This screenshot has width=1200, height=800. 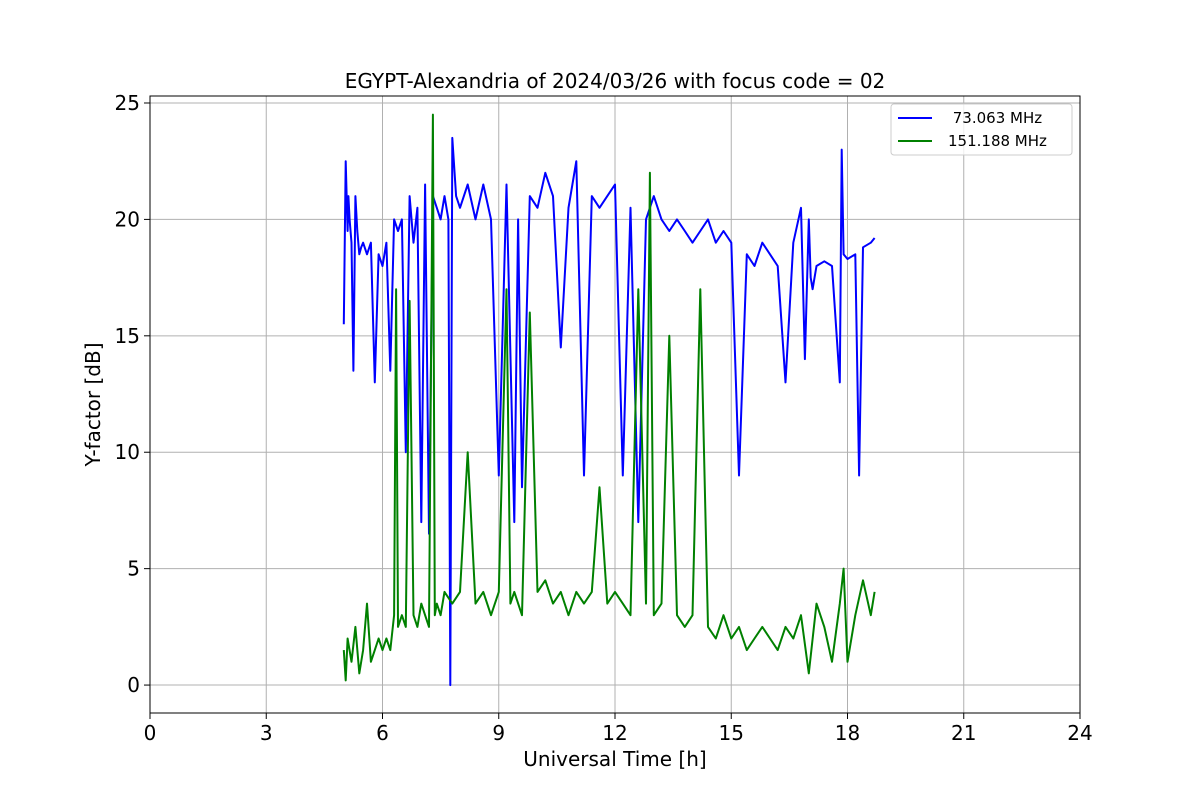 What do you see at coordinates (498, 733) in the screenshot?
I see `x-tick-label: 9` at bounding box center [498, 733].